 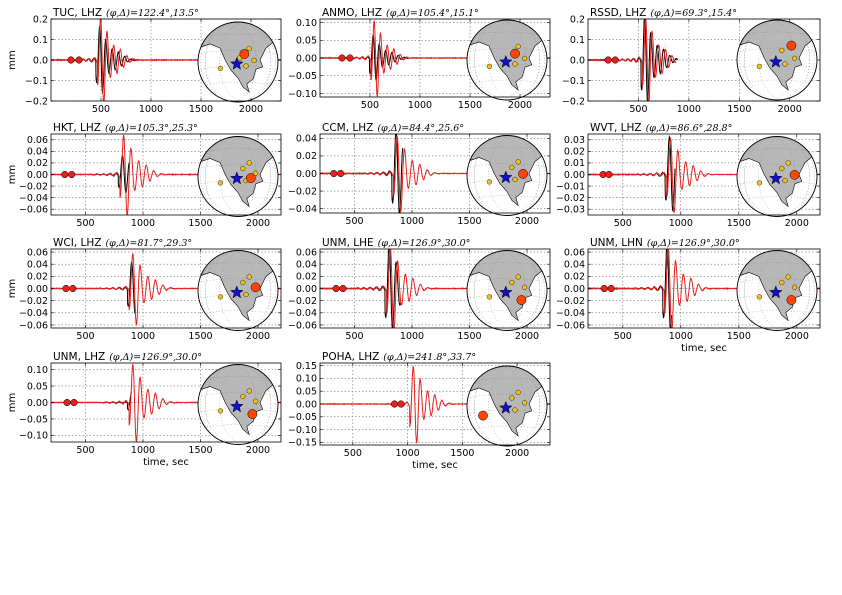 I want to click on synthetic-trace, so click(x=632, y=60).